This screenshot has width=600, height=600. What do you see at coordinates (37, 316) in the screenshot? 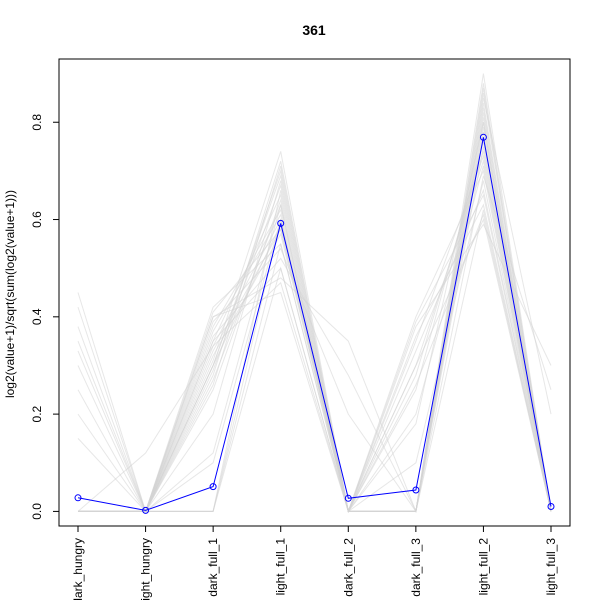
I see `y-tick-label: 0.4` at bounding box center [37, 316].